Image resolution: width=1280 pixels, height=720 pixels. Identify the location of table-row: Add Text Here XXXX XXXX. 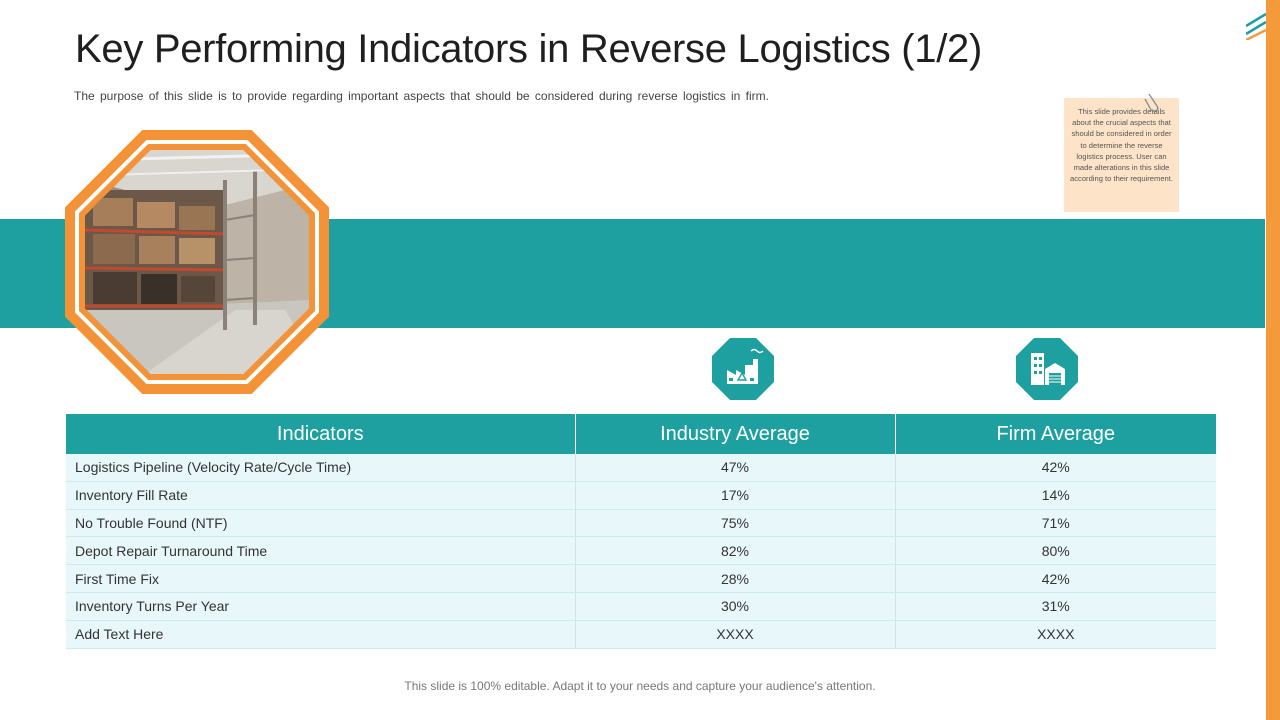
(641, 634).